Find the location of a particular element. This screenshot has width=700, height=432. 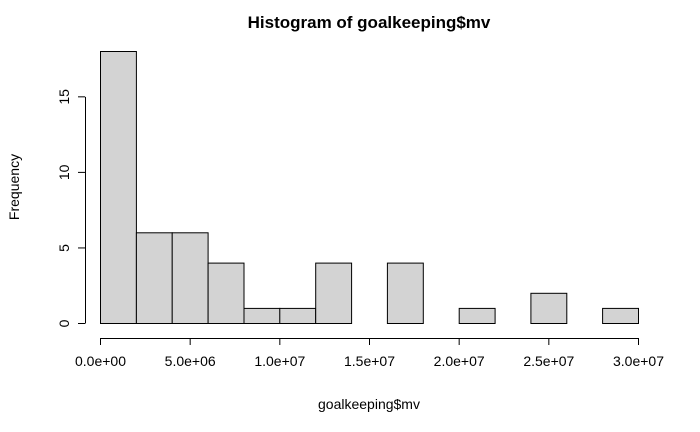

y-tick-label: 5 is located at coordinates (64, 248).